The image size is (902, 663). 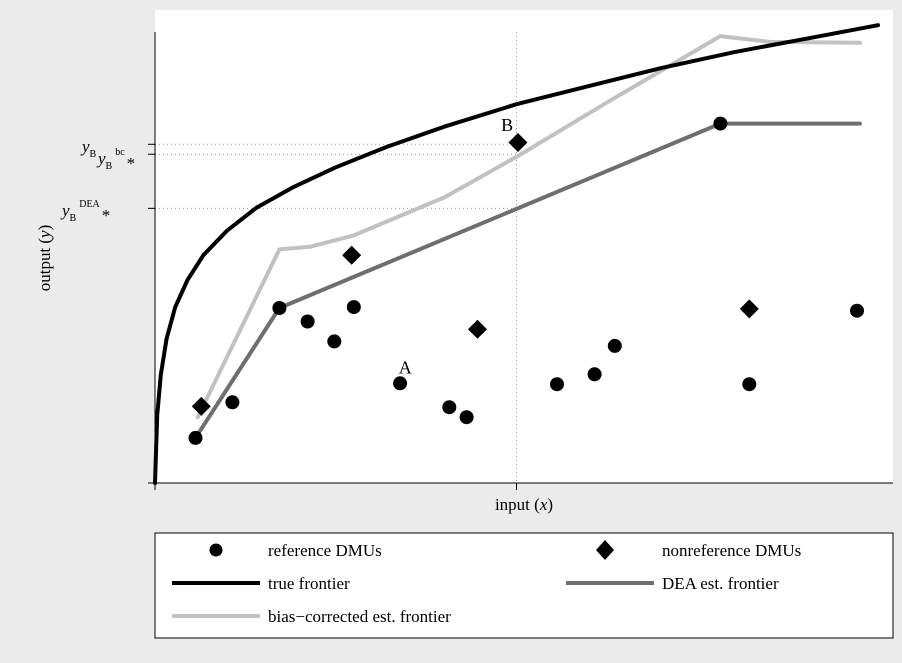 I want to click on y-tick-label-yB-bc: yBbc*, so click(x=115, y=160).